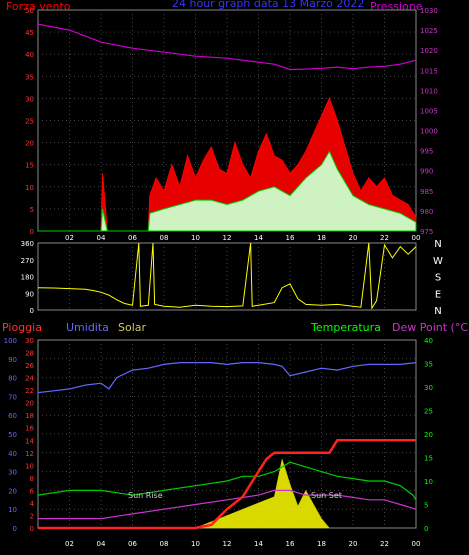  What do you see at coordinates (426, 172) in the screenshot?
I see `panel-1-right-tick: 990` at bounding box center [426, 172].